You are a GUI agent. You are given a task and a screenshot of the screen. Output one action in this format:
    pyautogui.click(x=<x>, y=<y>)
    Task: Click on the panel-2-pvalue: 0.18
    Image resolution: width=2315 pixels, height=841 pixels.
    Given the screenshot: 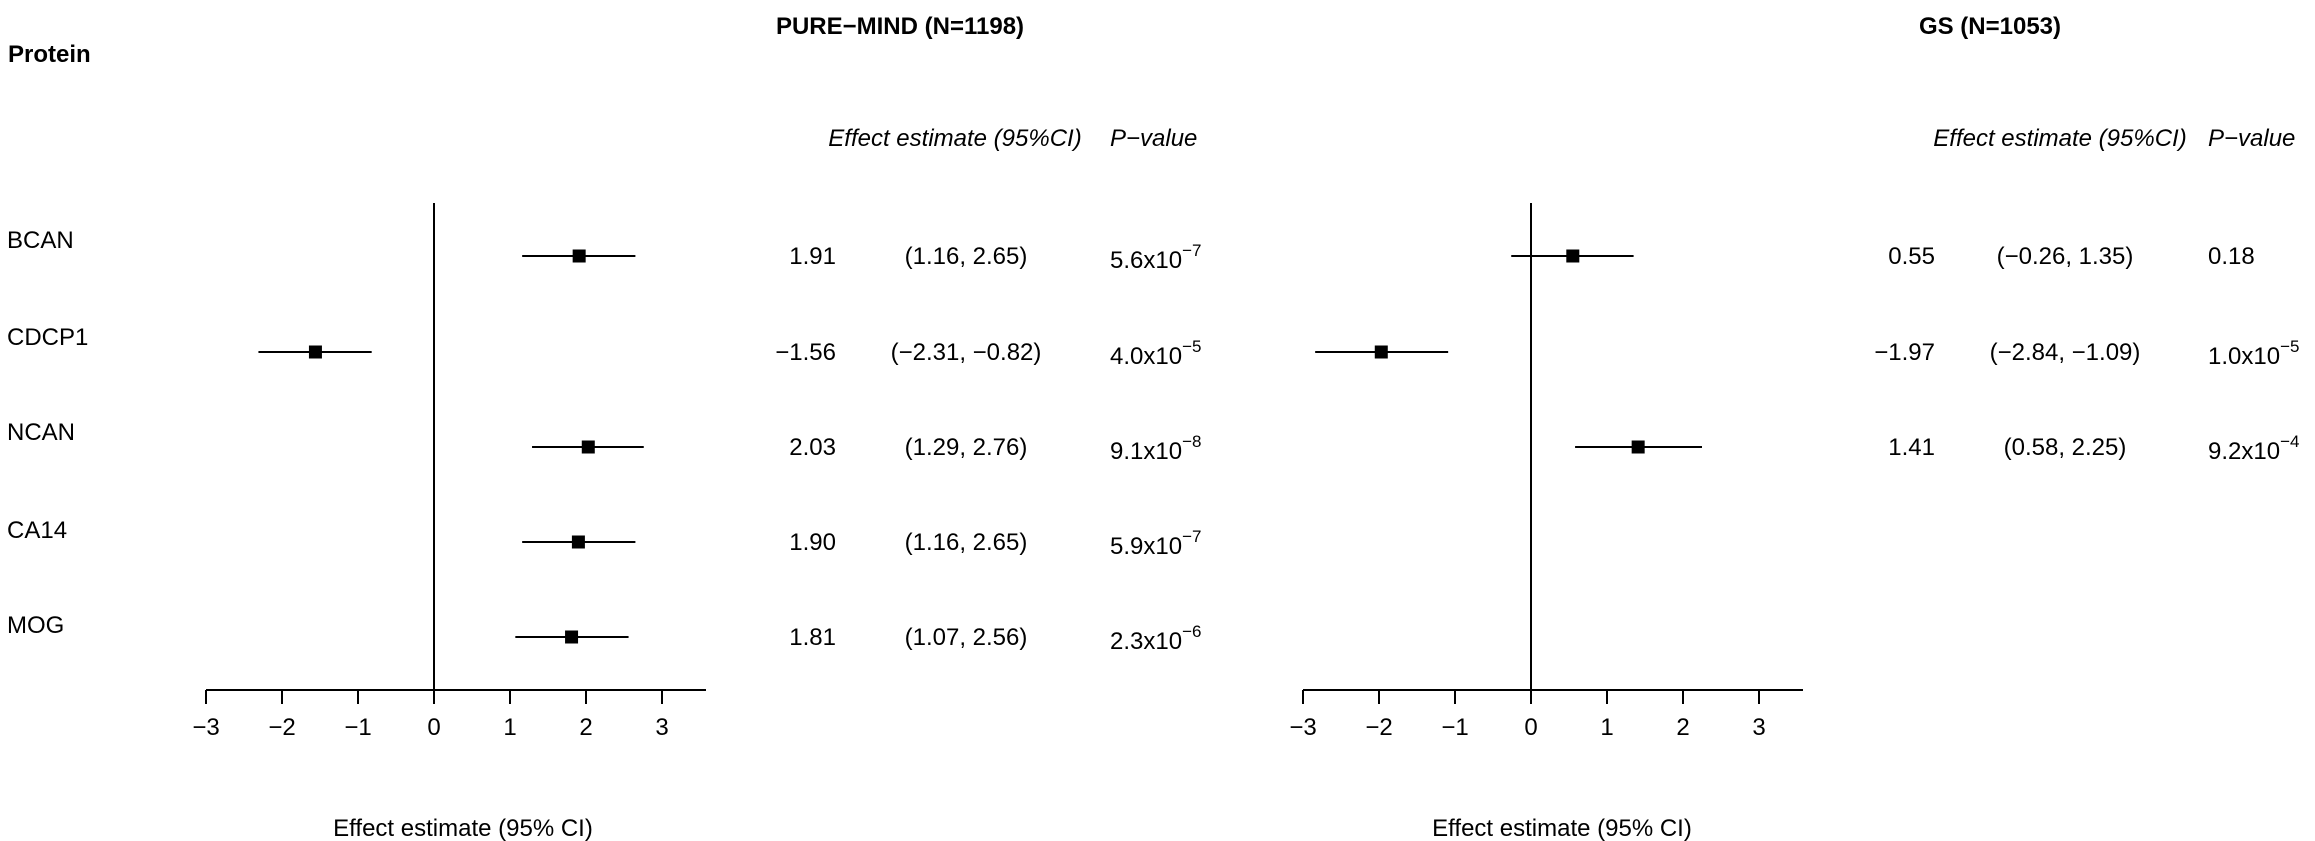 What is the action you would take?
    pyautogui.click(x=2231, y=256)
    